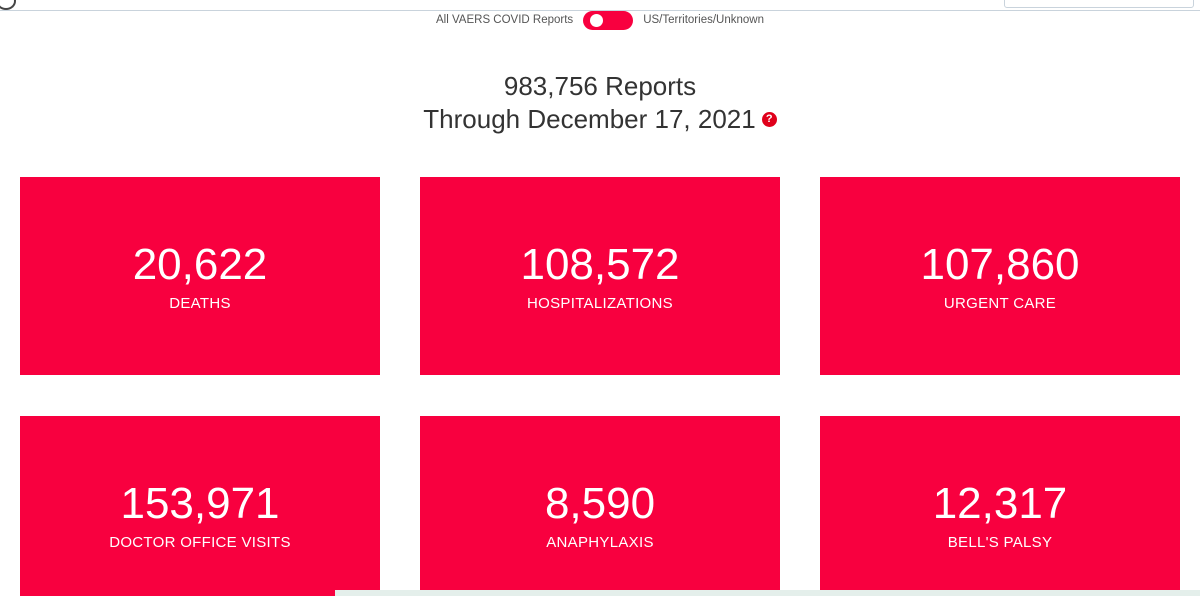 Image resolution: width=1200 pixels, height=596 pixels. I want to click on toggle-knob, so click(597, 20).